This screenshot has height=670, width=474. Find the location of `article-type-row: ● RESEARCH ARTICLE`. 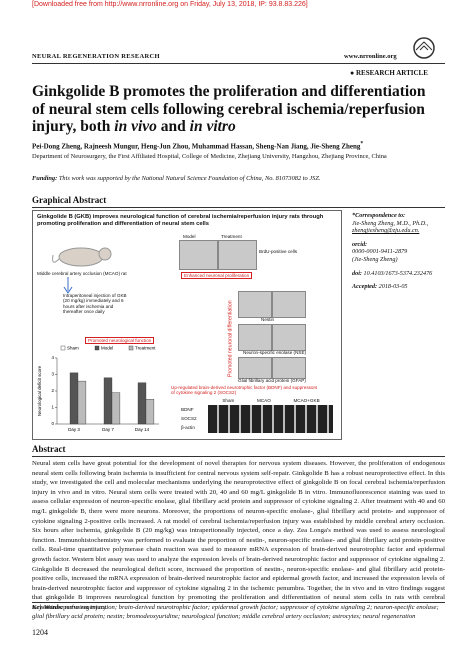

article-type-row: ● RESEARCH ARTICLE is located at coordinates (389, 73).